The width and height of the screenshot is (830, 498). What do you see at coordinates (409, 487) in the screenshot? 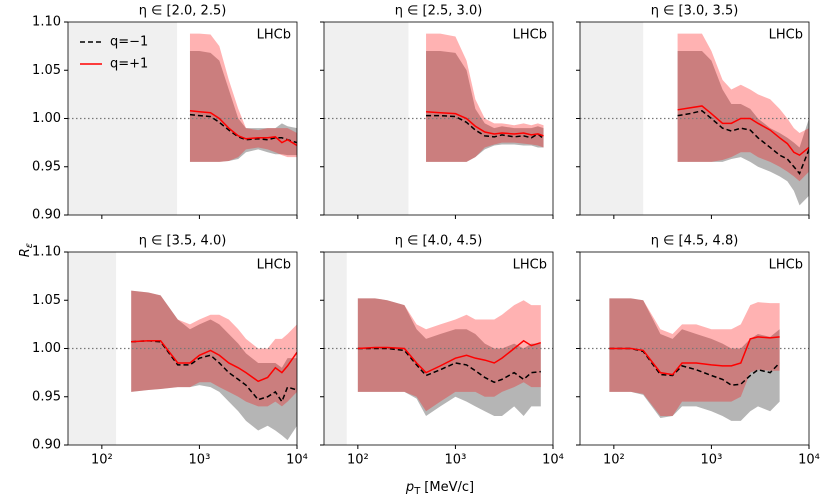
I see `x-label-main: p` at bounding box center [409, 487].